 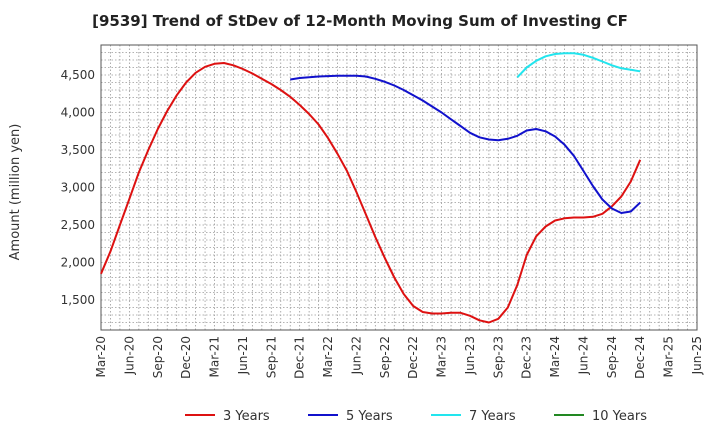 I want to click on x-tick-label: Mar-23, so click(x=442, y=356).